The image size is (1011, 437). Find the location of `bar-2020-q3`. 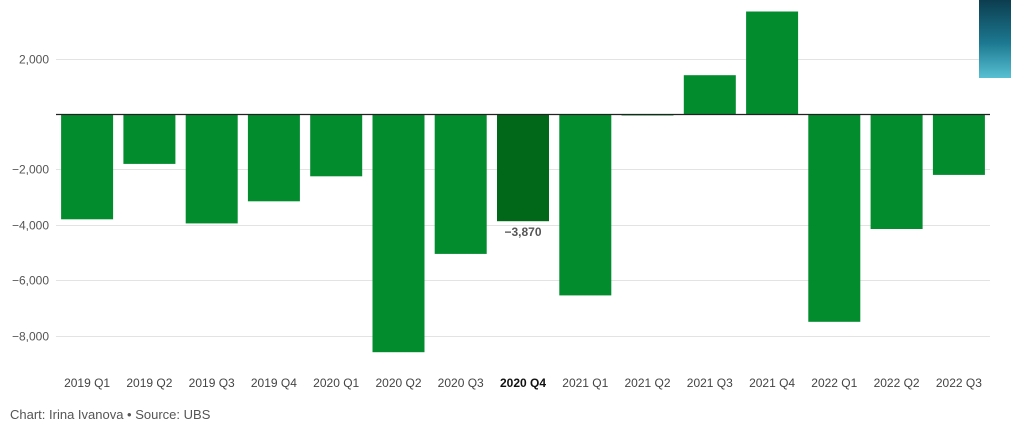

bar-2020-q3 is located at coordinates (460, 184).